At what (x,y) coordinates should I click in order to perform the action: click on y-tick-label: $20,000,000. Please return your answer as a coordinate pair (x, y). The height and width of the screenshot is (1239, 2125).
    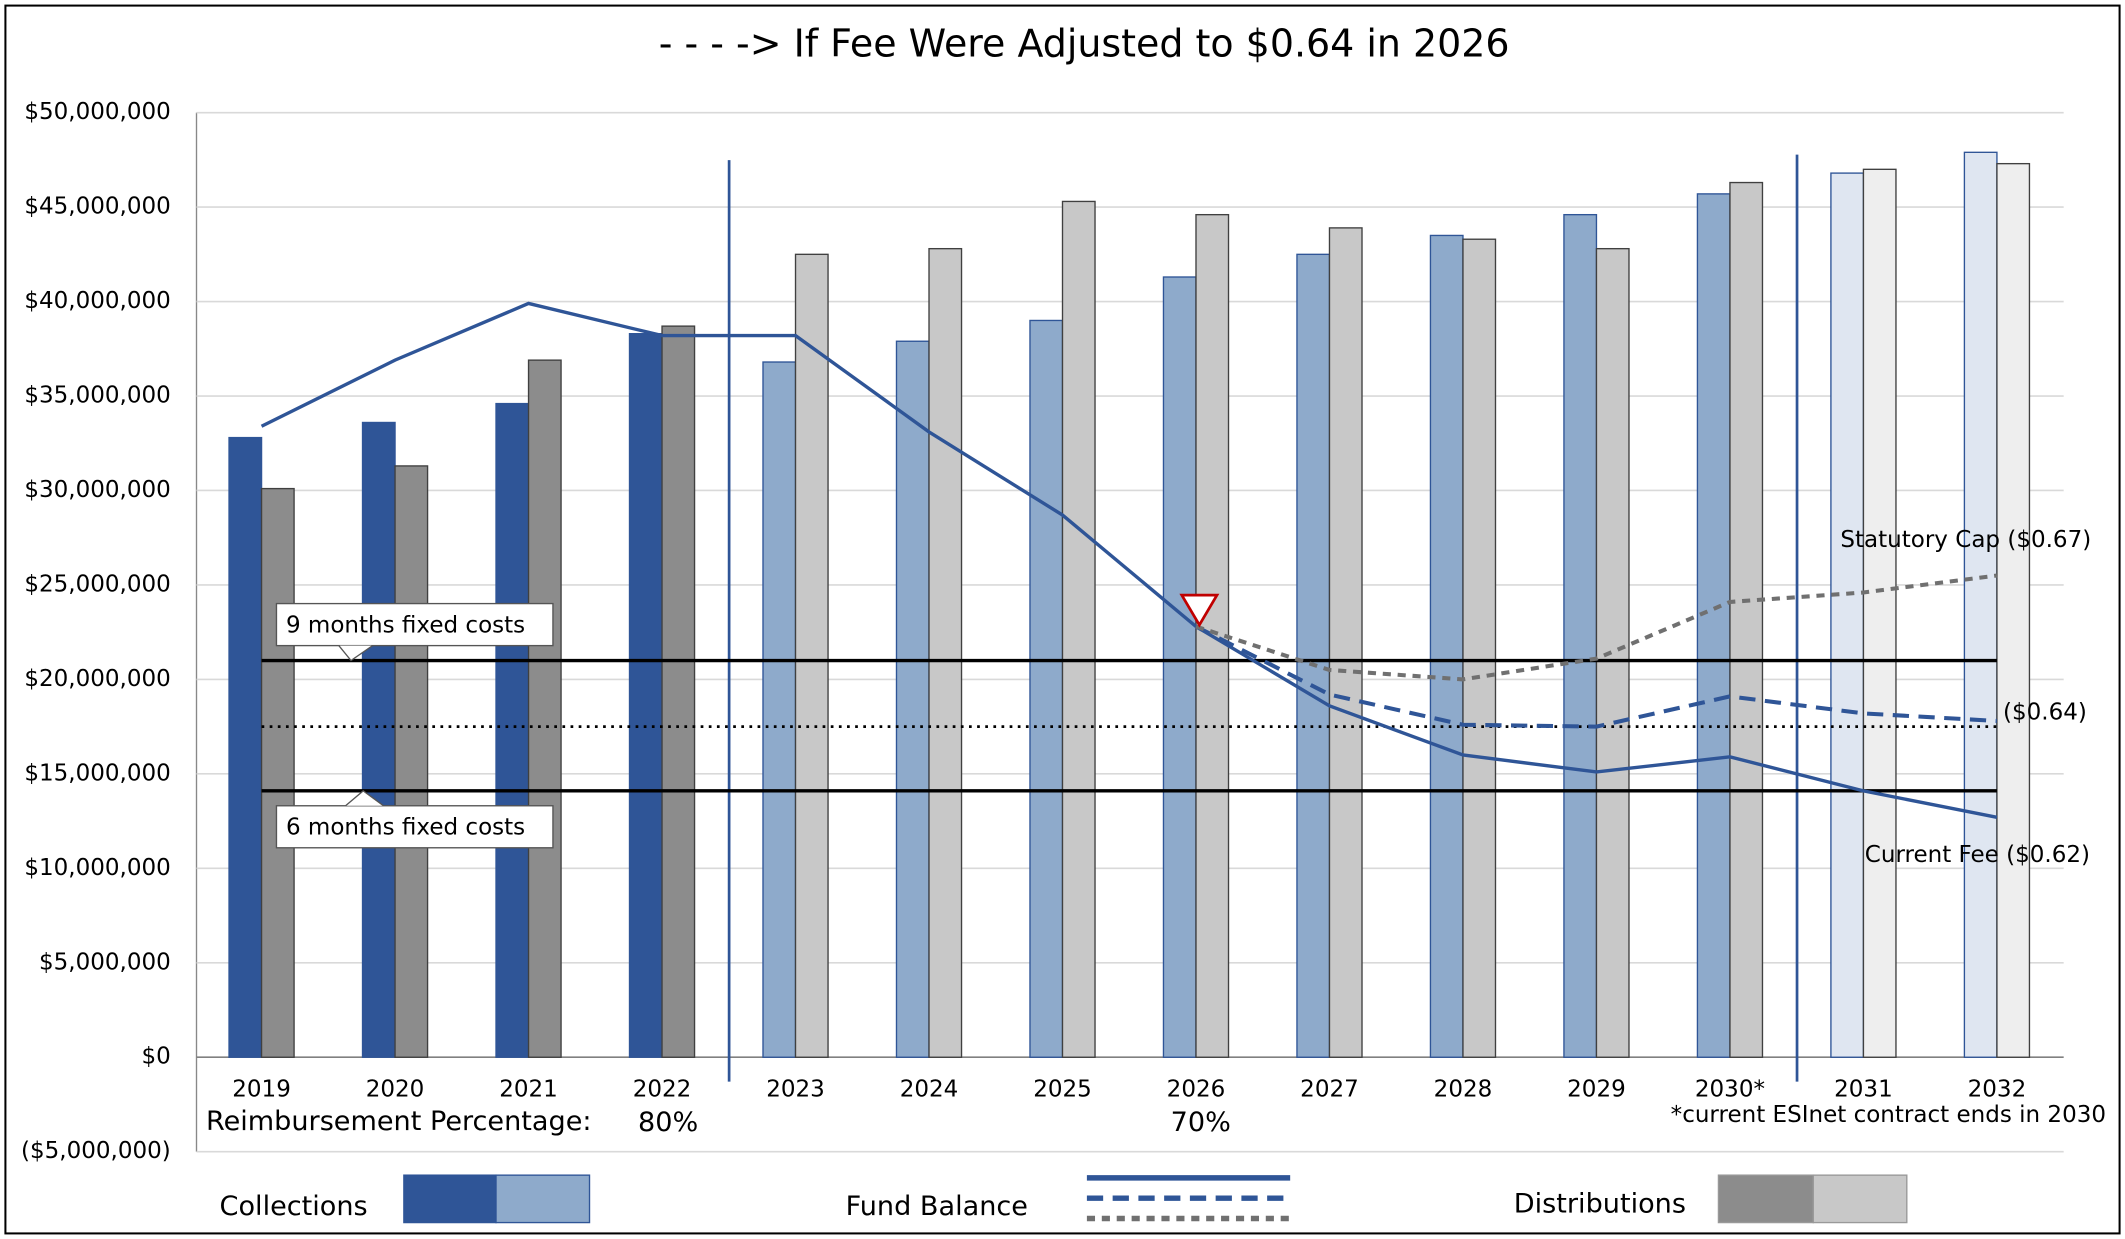
    Looking at the image, I should click on (97, 679).